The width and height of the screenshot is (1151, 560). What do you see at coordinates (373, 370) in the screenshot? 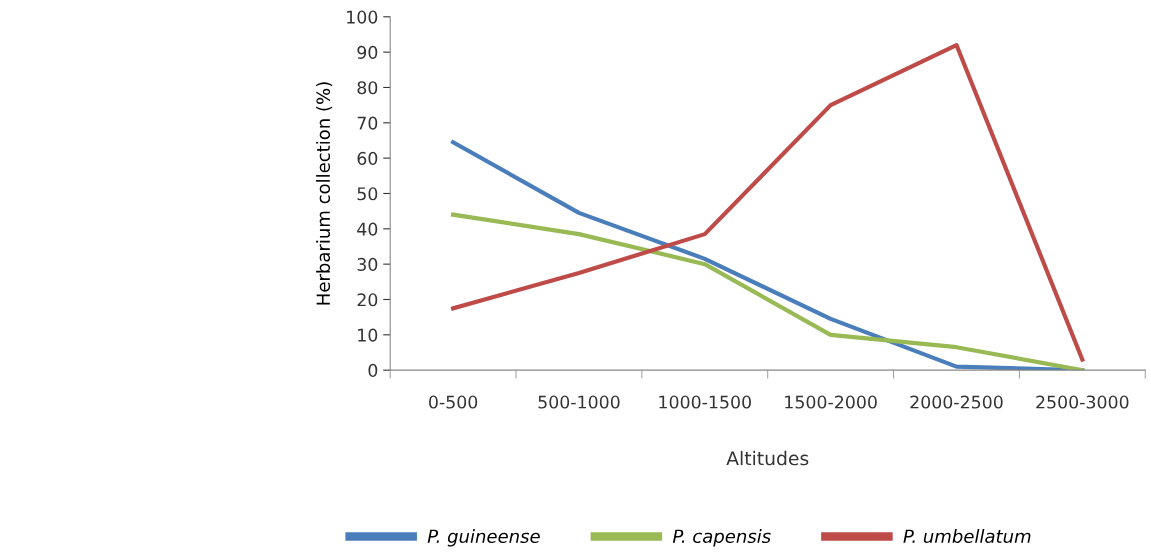
I see `y-tick-label: 0` at bounding box center [373, 370].